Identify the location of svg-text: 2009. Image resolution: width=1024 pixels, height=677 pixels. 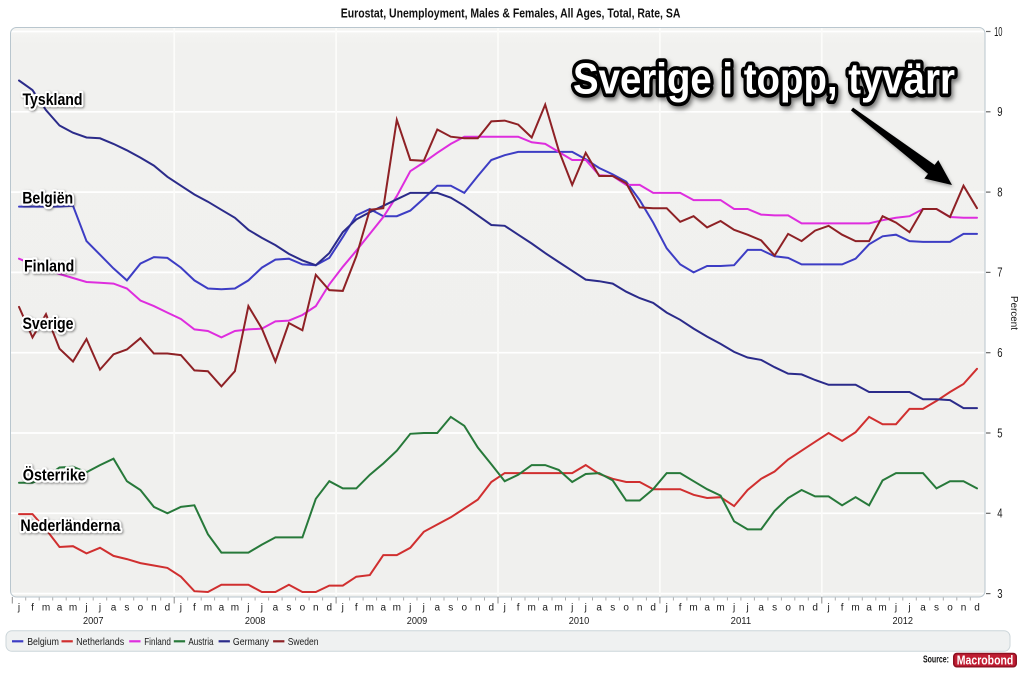
(417, 621).